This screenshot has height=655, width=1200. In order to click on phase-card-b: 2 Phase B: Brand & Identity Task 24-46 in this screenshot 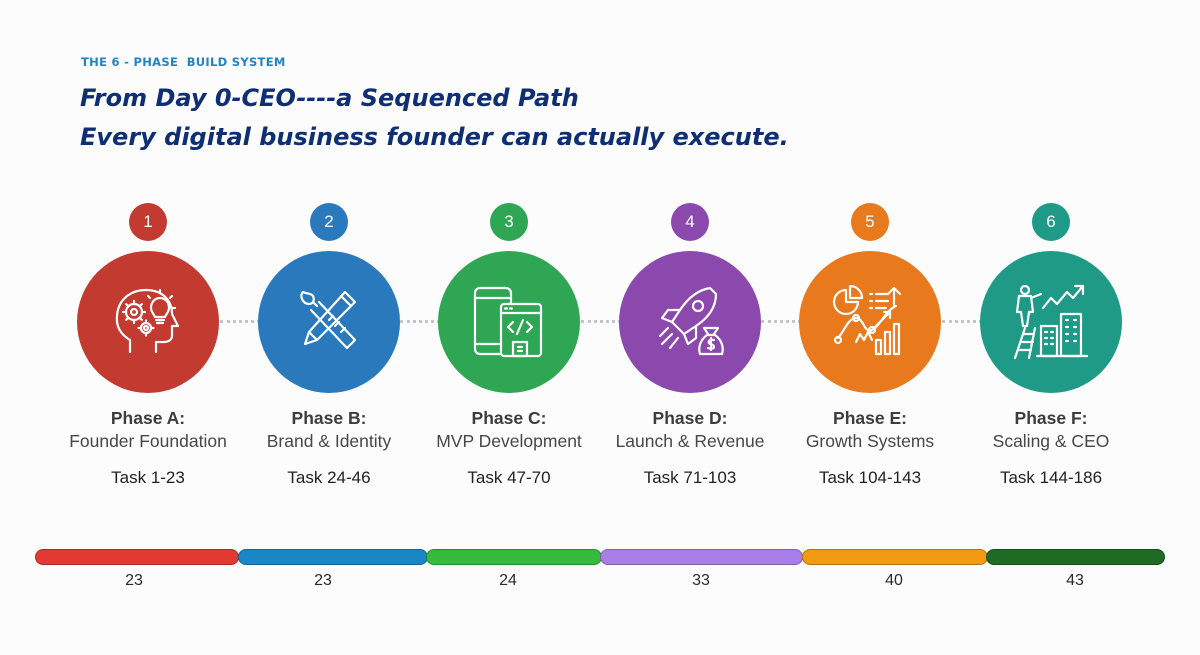, I will do `click(329, 260)`.